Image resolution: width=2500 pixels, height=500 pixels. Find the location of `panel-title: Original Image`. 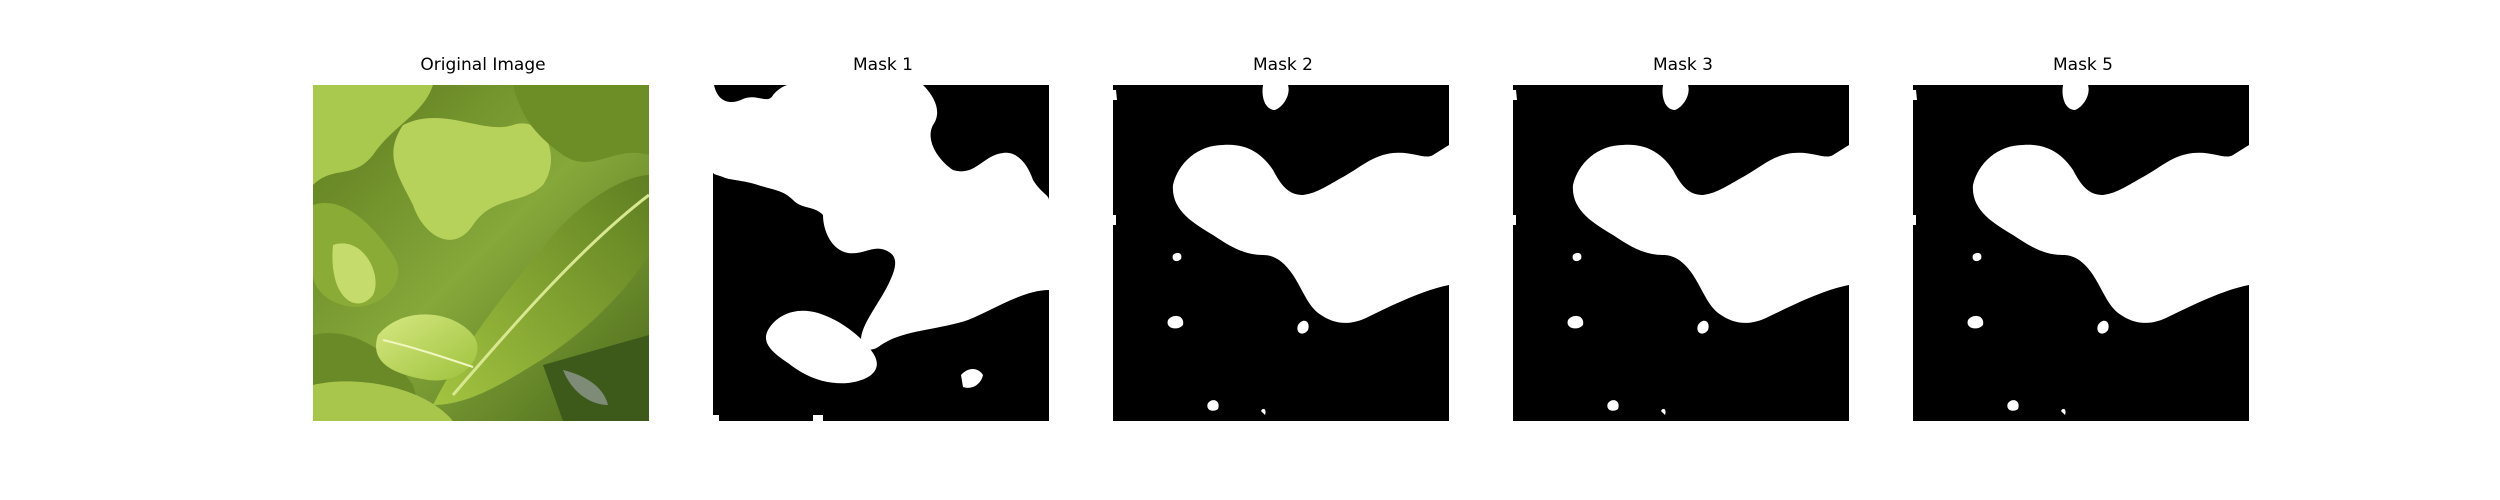

panel-title: Original Image is located at coordinates (483, 65).